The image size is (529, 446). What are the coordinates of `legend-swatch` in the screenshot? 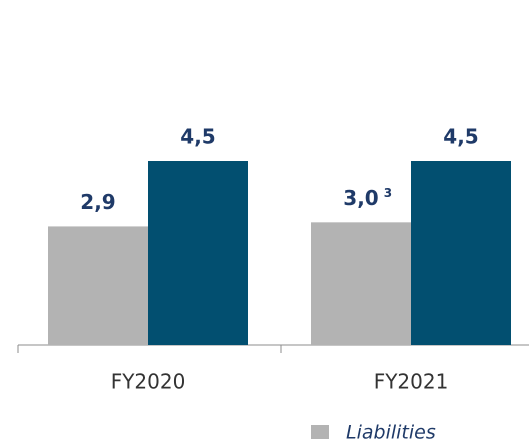 It's located at (320, 432).